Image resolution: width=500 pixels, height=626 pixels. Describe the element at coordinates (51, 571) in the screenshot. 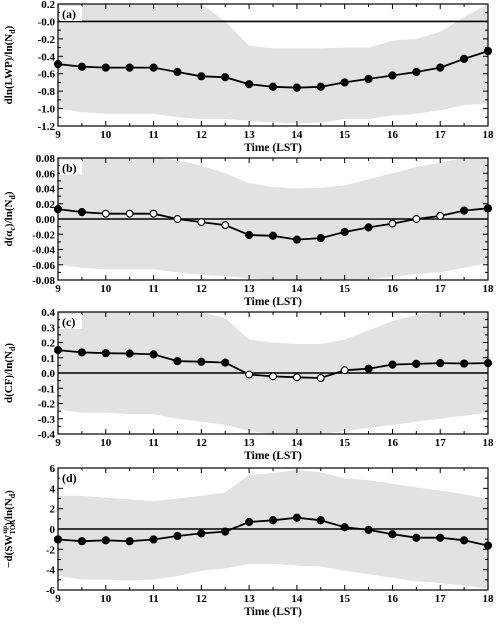

I see `y-tick-label: -4` at that location.